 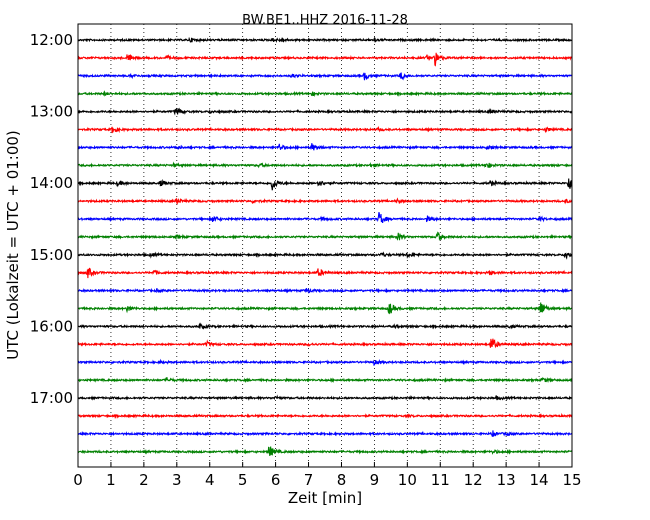 I want to click on y-tick-label: 16:00, so click(x=51, y=326).